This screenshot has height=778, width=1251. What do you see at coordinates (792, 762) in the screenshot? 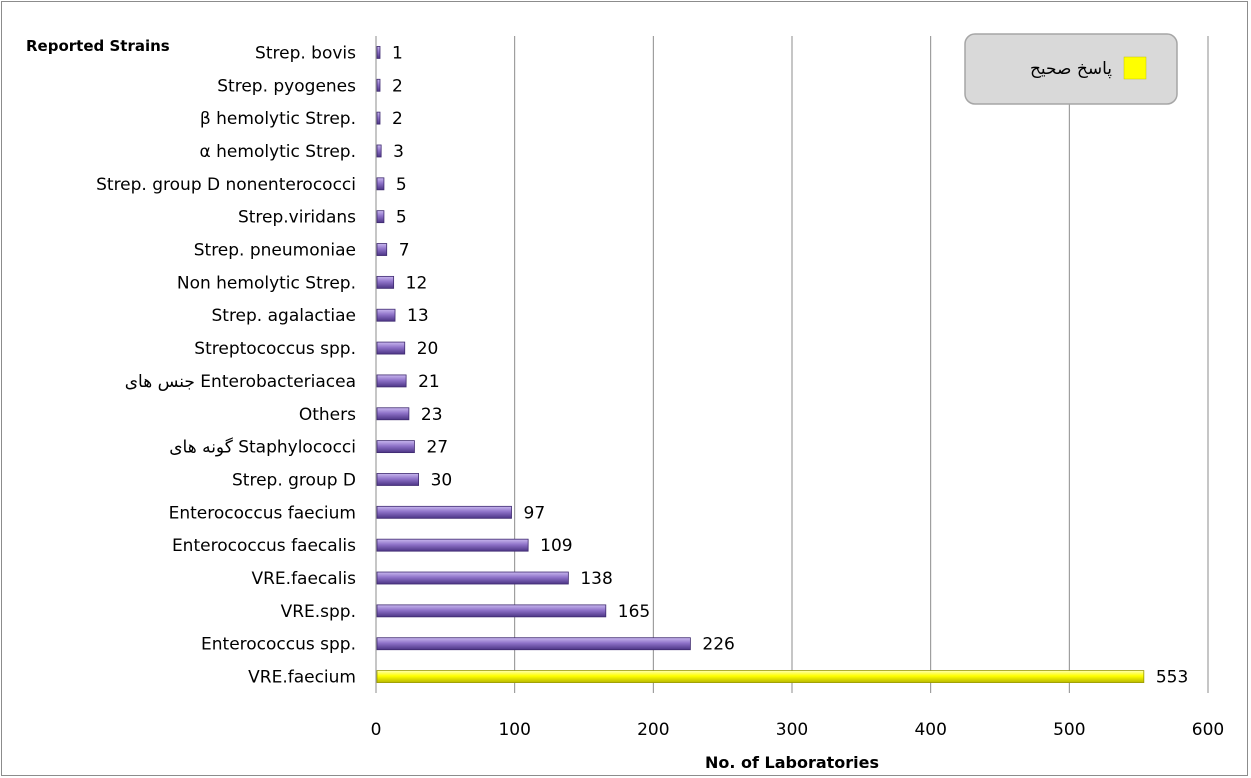
I see `x-axis-title: No. of Laboratories` at bounding box center [792, 762].